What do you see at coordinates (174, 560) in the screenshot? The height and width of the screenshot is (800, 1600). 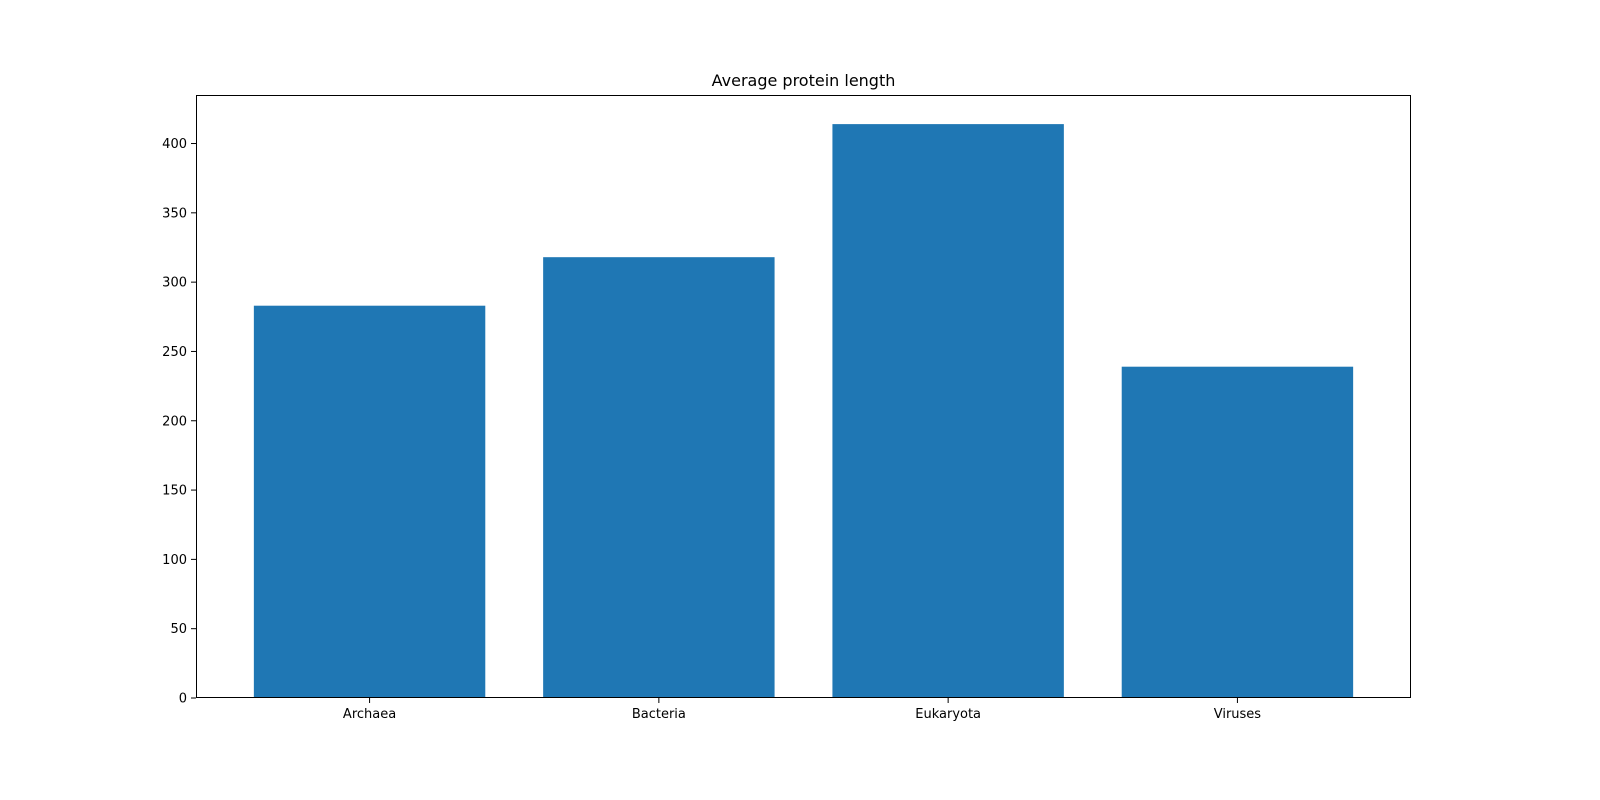 I see `y-tick-label: 100` at bounding box center [174, 560].